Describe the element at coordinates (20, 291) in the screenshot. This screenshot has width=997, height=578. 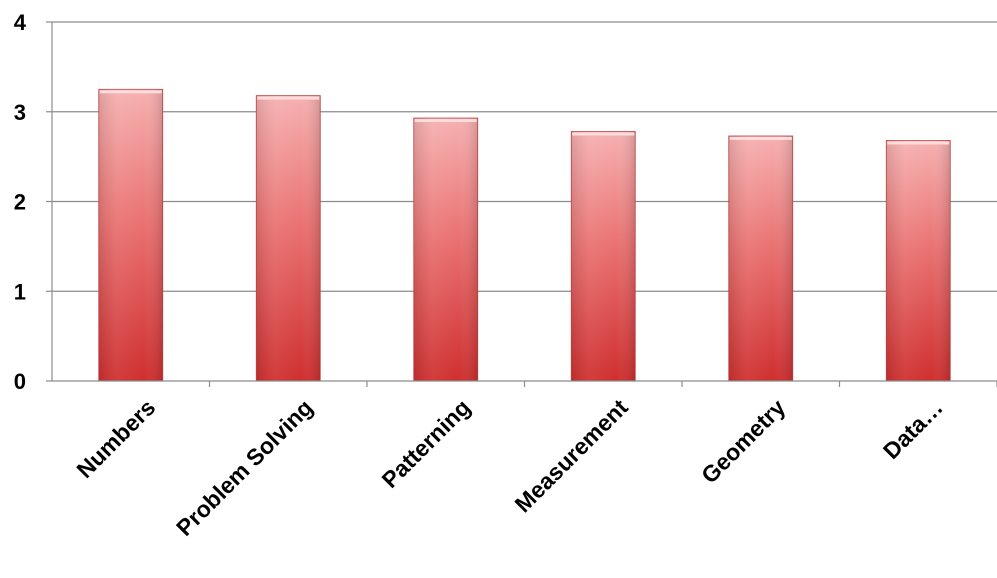
I see `y-tick-label-1: 1` at that location.